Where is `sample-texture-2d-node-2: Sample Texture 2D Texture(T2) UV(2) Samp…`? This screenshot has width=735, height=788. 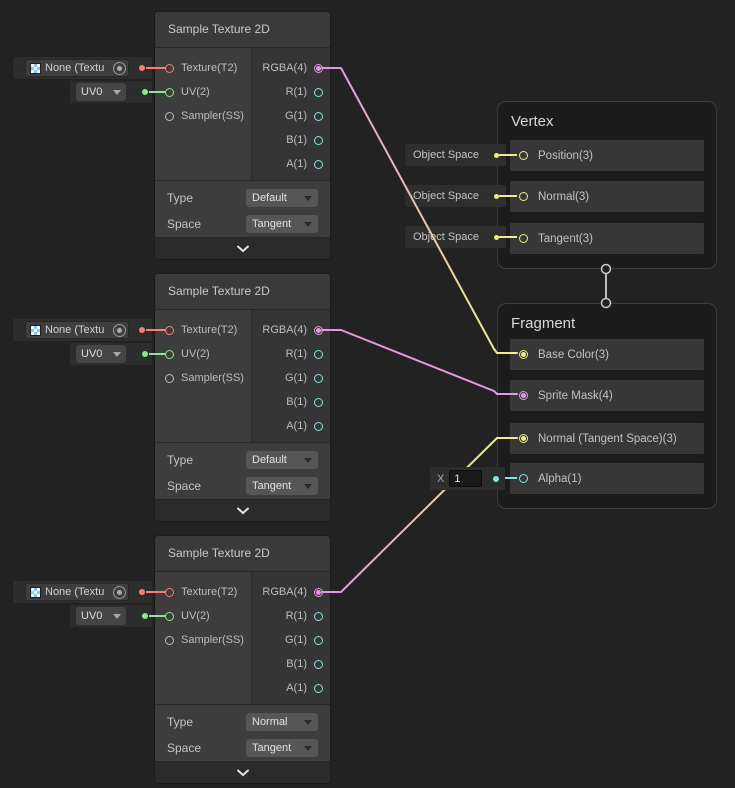 sample-texture-2d-node-2: Sample Texture 2D Texture(T2) UV(2) Samp… is located at coordinates (242, 397).